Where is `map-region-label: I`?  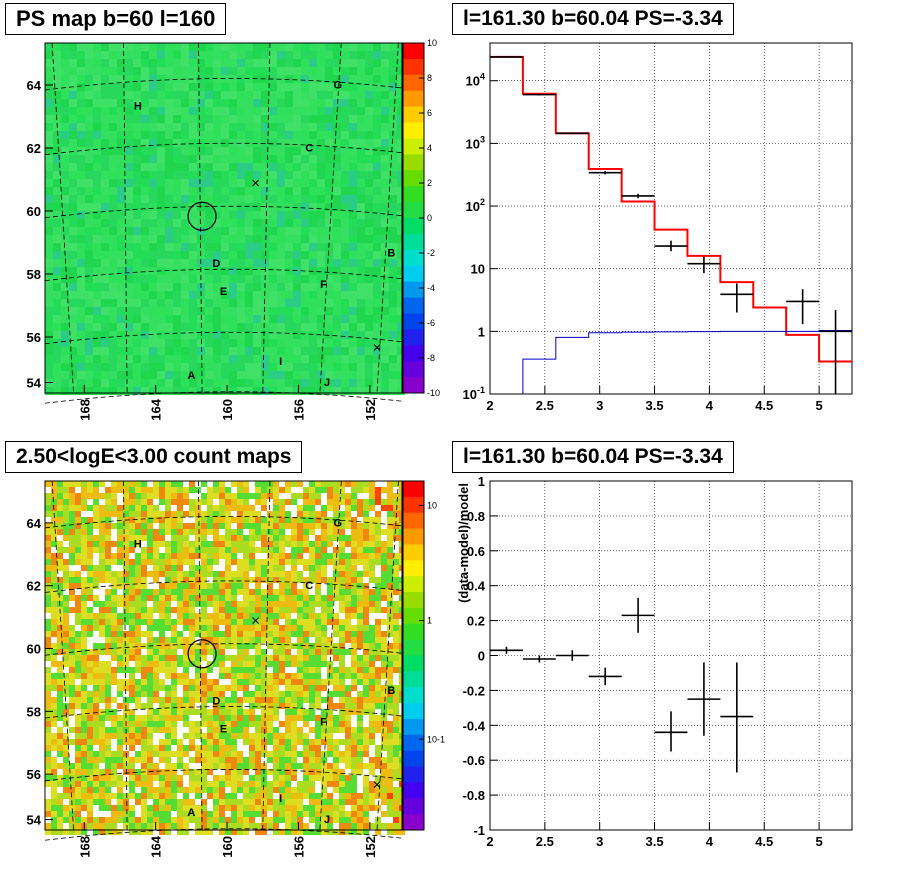 map-region-label: I is located at coordinates (280, 362).